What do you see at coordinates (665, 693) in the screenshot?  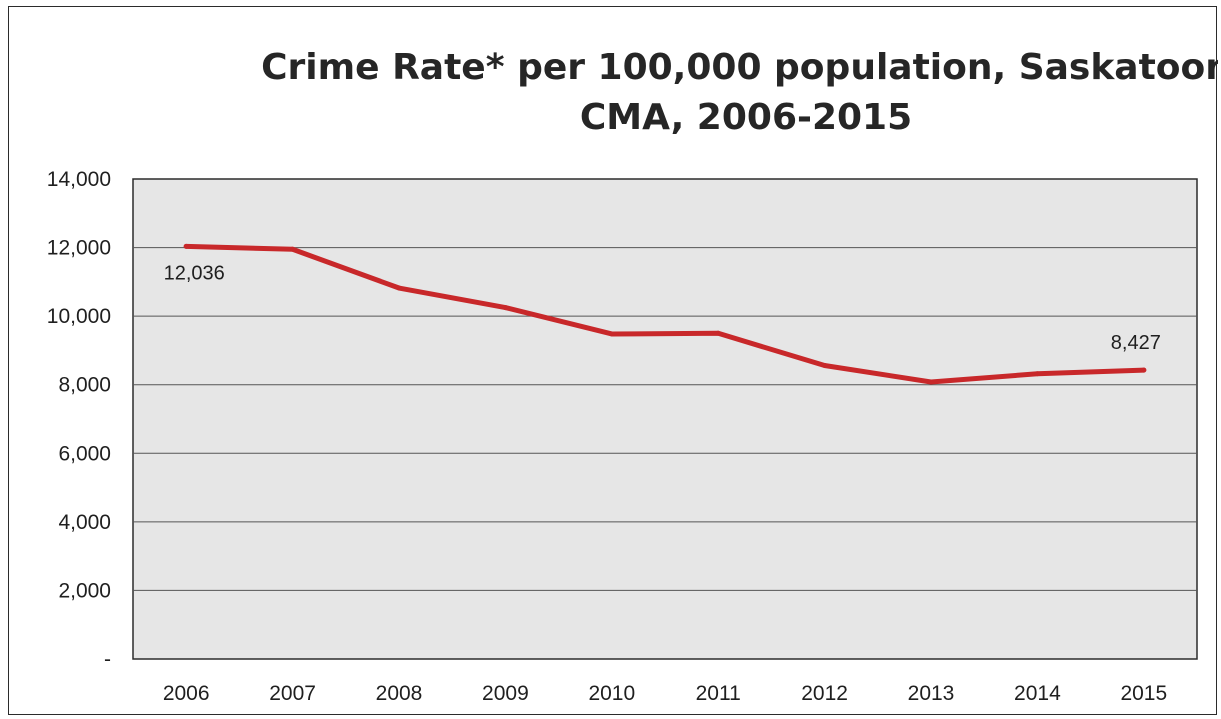 I see `x-axis-tick-labels: 2006 2007 2008 2009 2010 2011 2012 2013 2014 2015` at bounding box center [665, 693].